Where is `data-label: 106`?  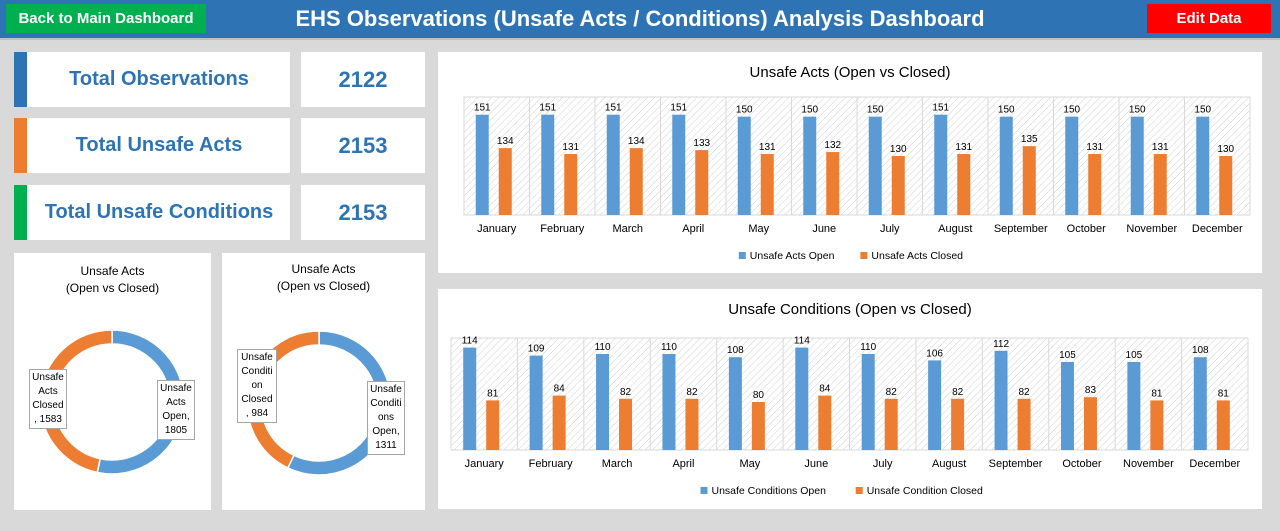
data-label: 106 is located at coordinates (934, 353).